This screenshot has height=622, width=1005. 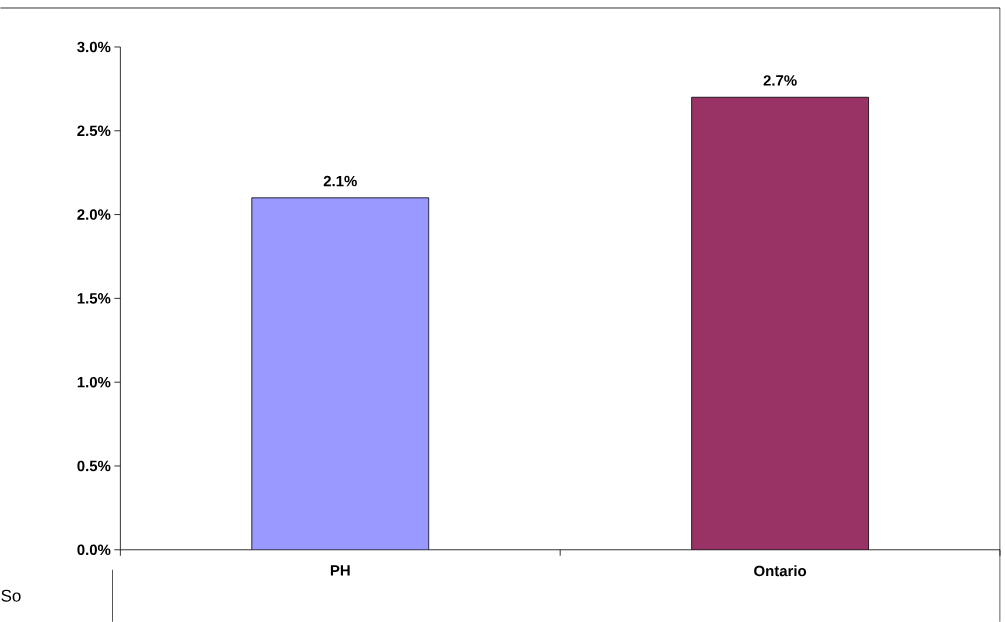 I want to click on y-tick-label: 2.5%, so click(x=94, y=130).